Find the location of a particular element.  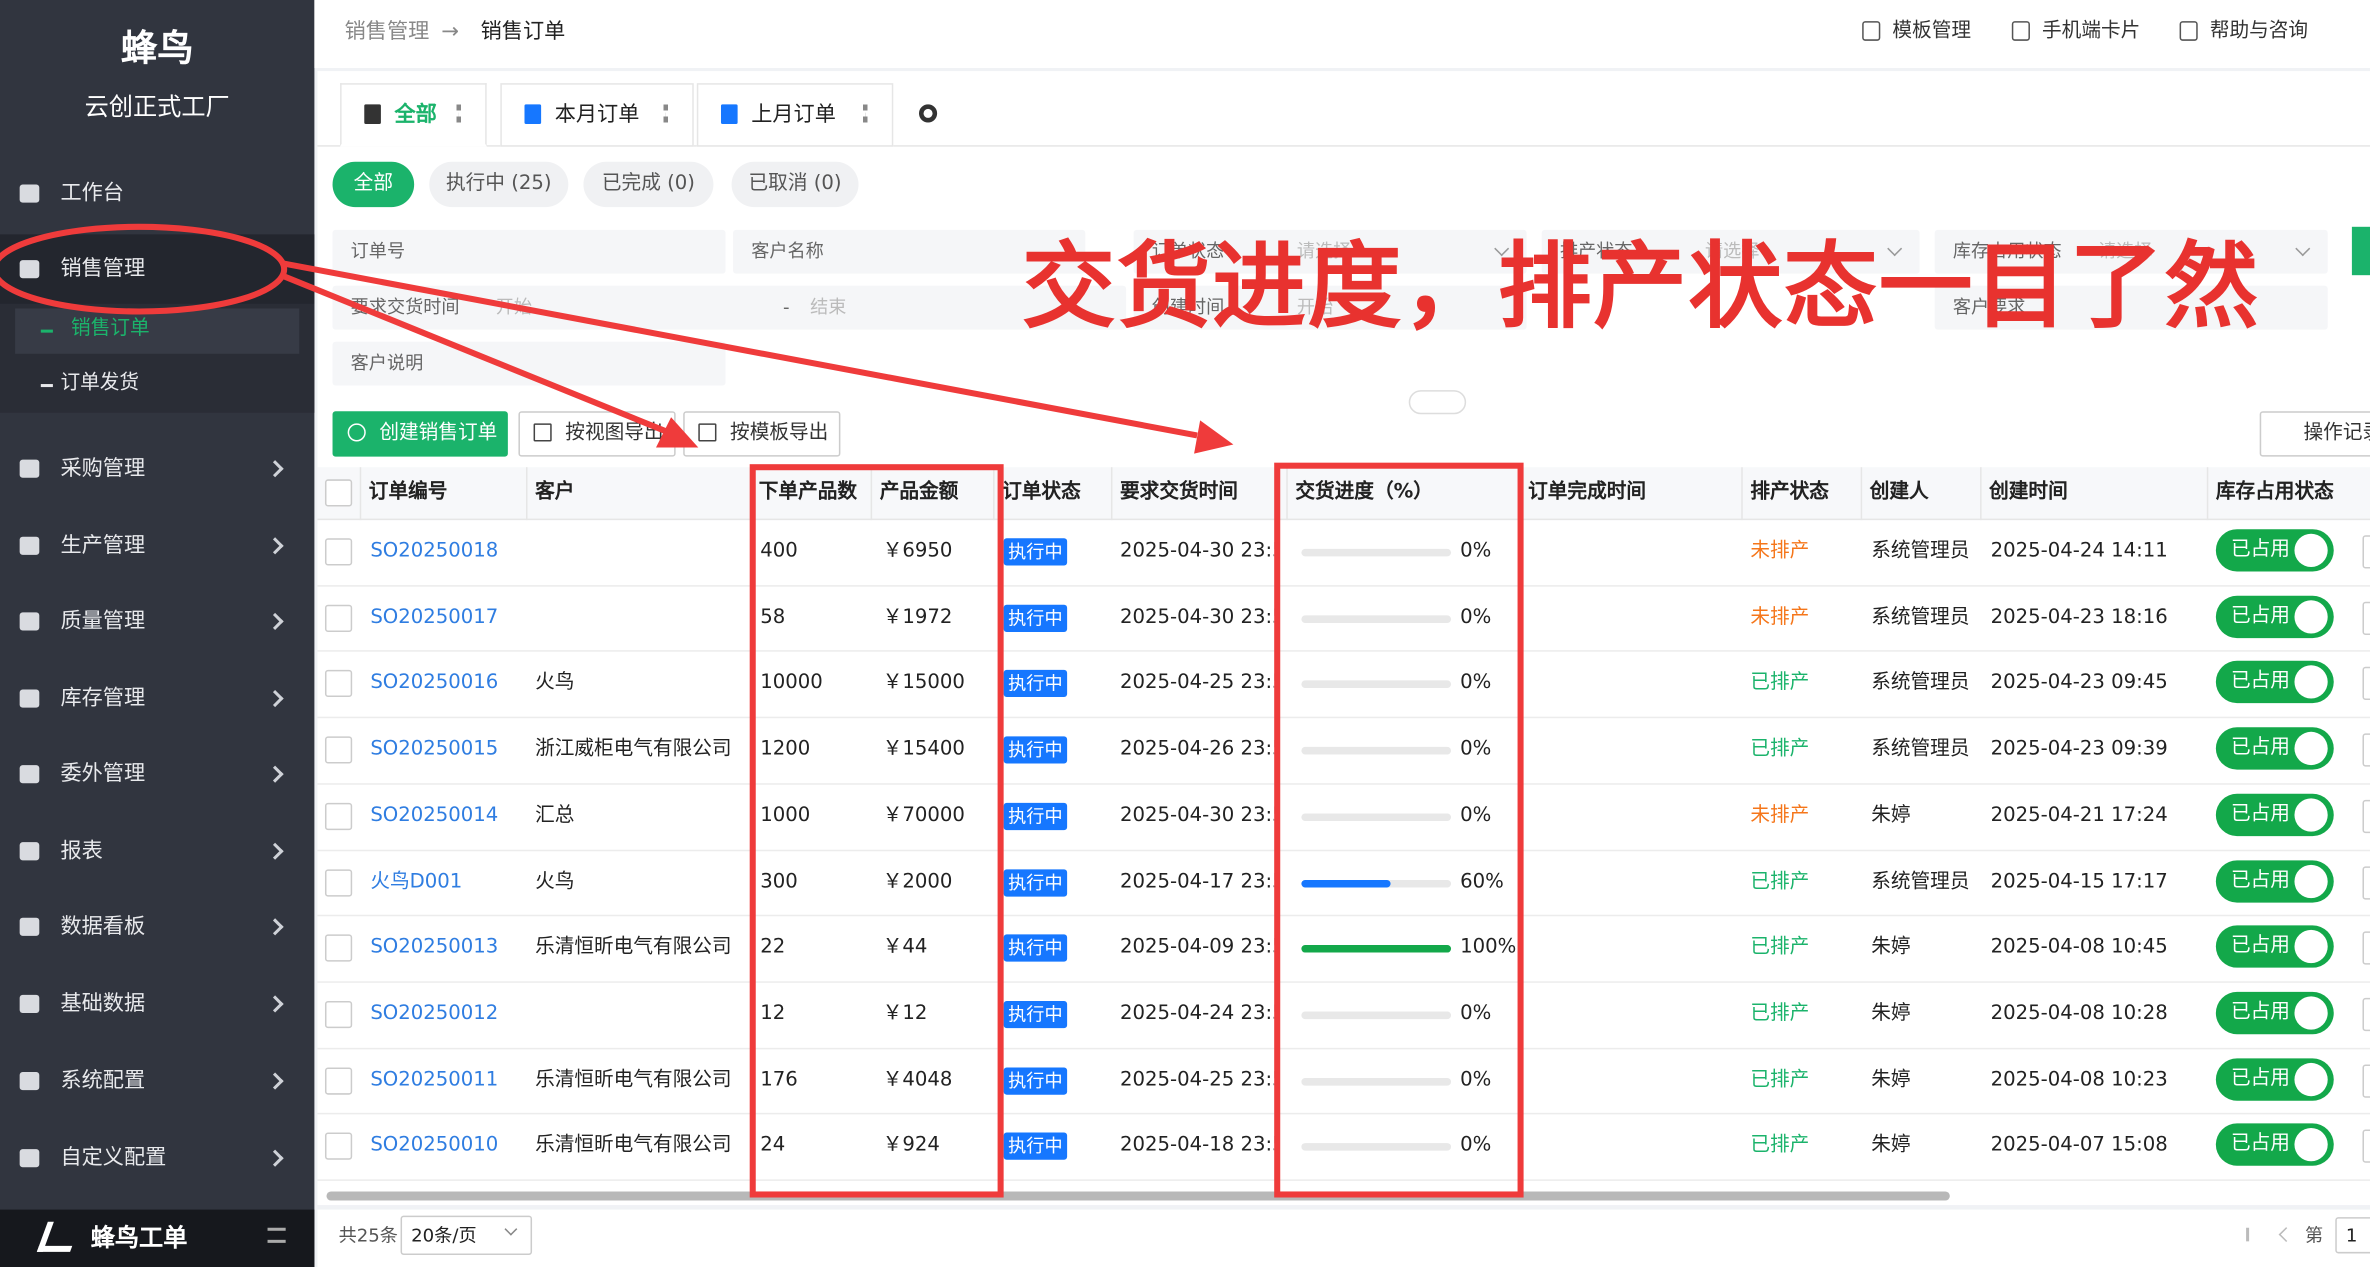

search-button is located at coordinates (2360, 251).